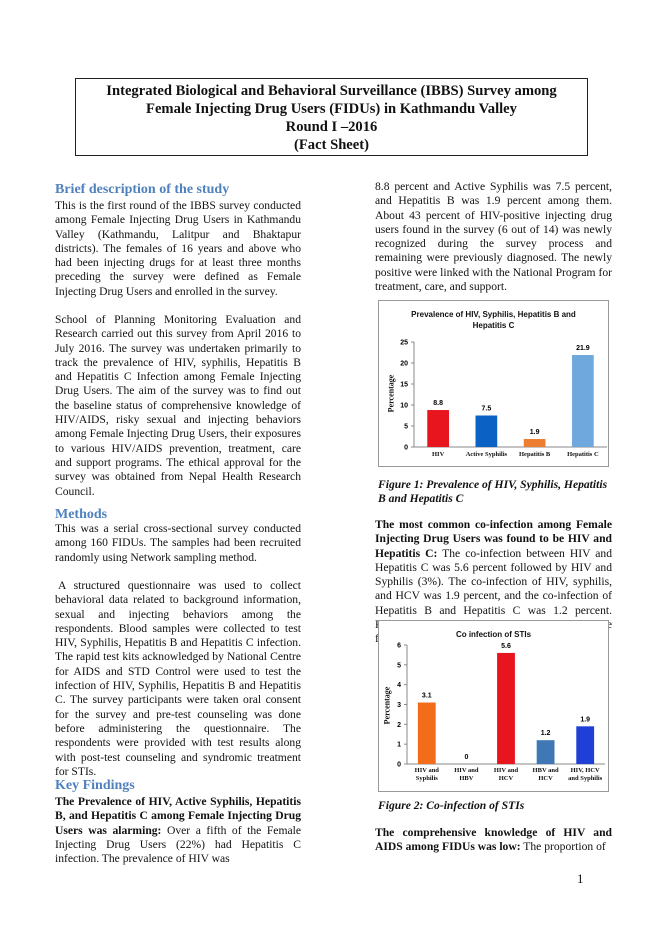  I want to click on y-tick-label: 15, so click(404, 385).